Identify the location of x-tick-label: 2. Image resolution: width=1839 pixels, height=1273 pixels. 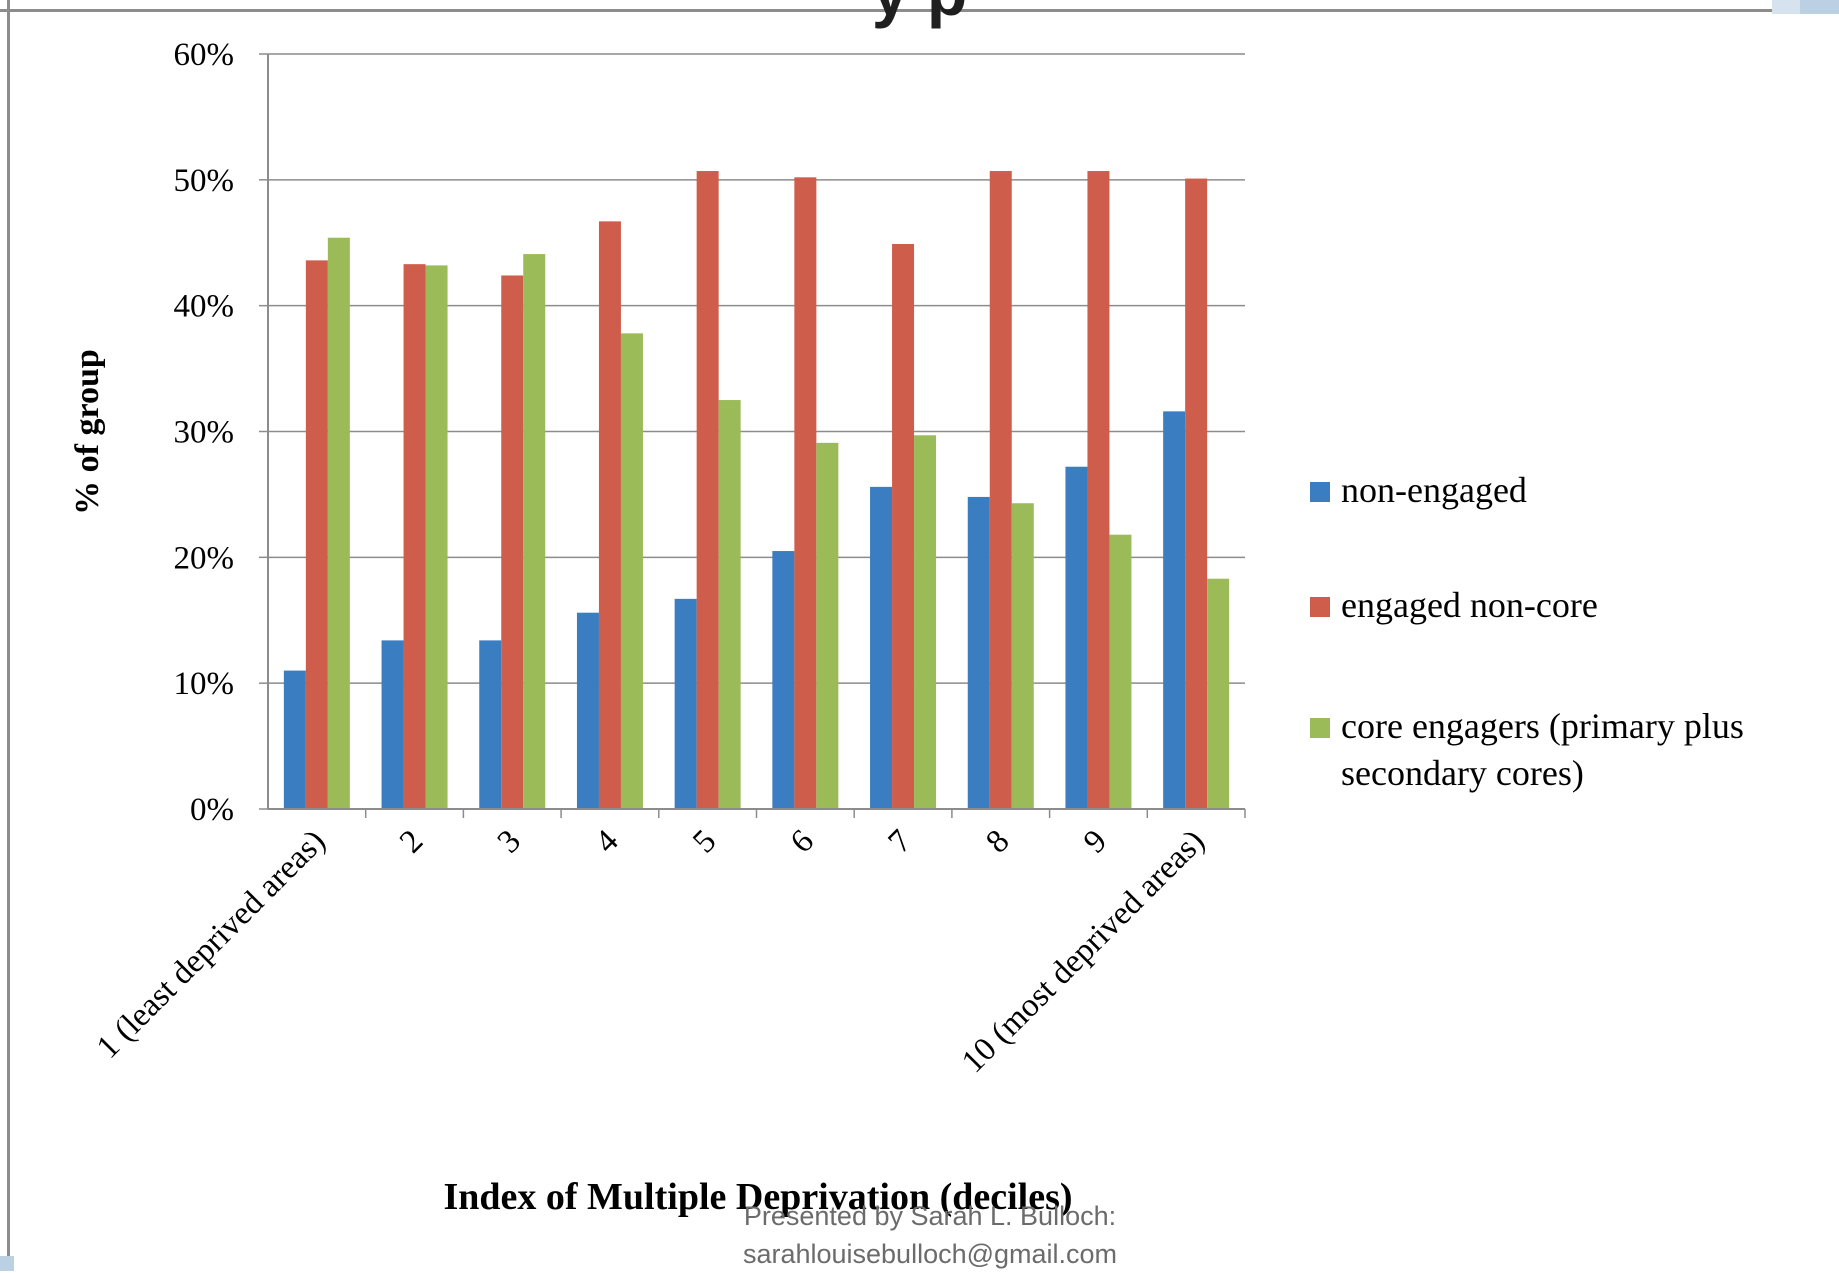
(411, 841).